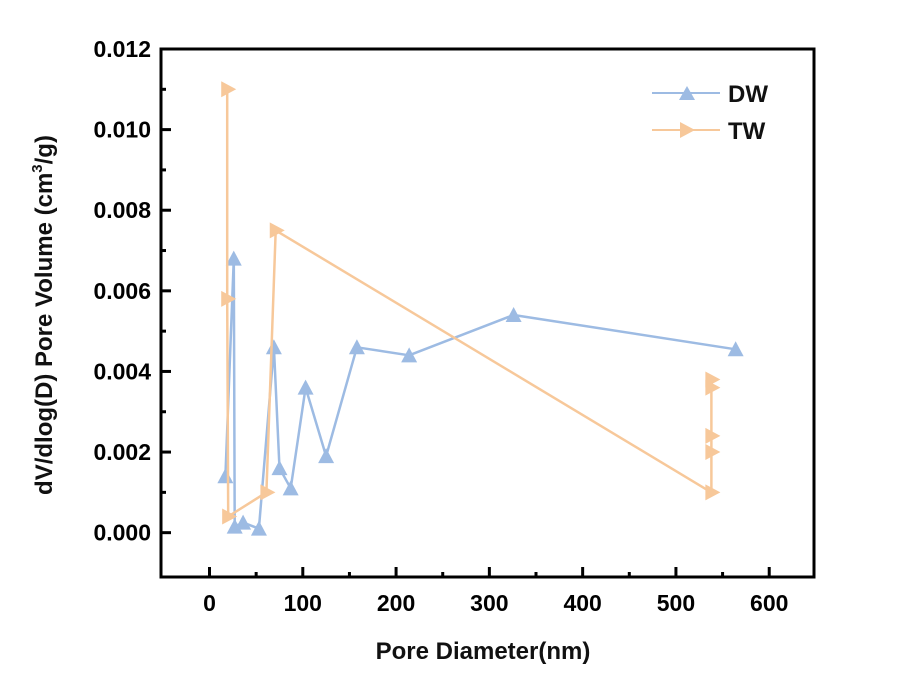  Describe the element at coordinates (748, 94) in the screenshot. I see `legend-label-dw: DW` at that location.